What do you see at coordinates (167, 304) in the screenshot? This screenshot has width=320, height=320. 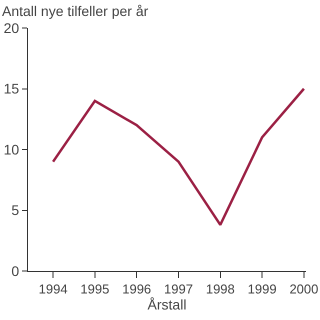 I see `x-axis-title: Årstall` at bounding box center [167, 304].